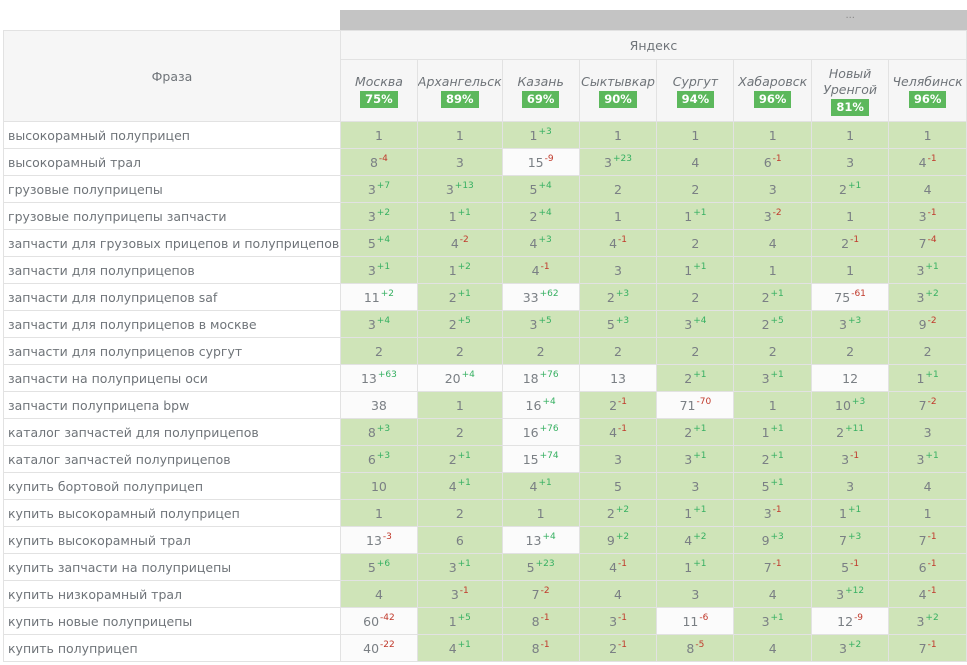 This screenshot has height=665, width=967. Describe the element at coordinates (773, 90) in the screenshot. I see `city-column-header: Хабаровск 96%` at that location.